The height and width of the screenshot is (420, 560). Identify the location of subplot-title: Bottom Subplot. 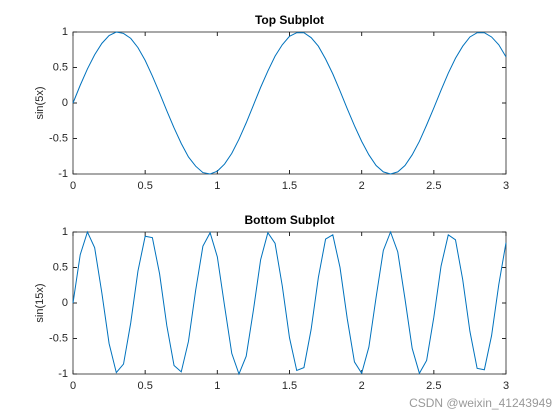
(290, 220).